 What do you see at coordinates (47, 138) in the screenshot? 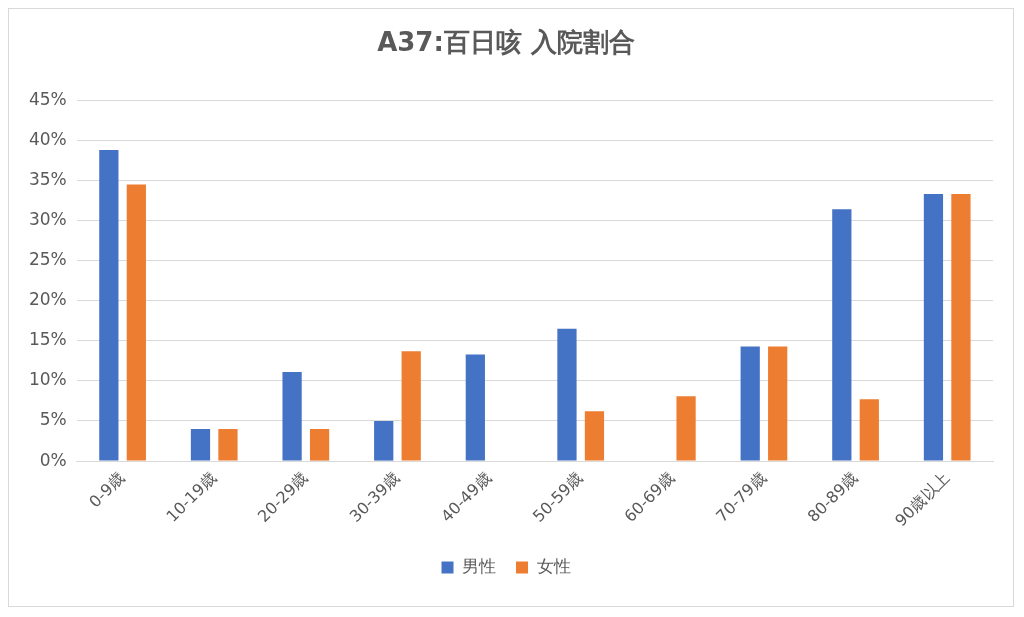
I see `y-tick-label: 40%` at bounding box center [47, 138].